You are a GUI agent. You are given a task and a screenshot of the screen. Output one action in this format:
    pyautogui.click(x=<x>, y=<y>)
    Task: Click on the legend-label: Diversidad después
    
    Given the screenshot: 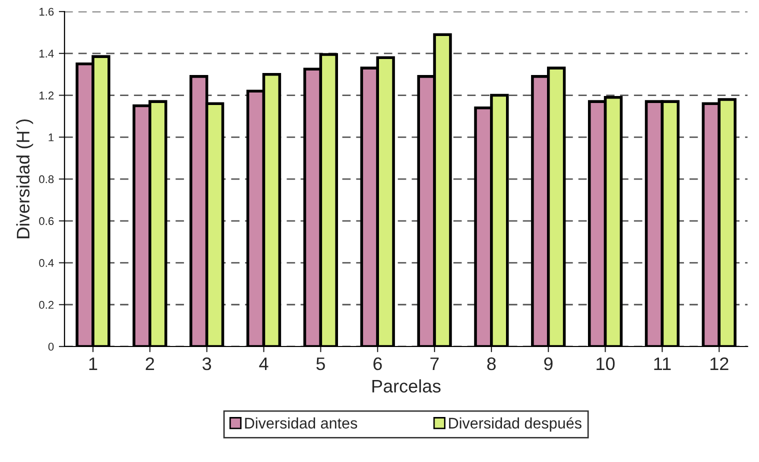 What is the action you would take?
    pyautogui.click(x=515, y=424)
    